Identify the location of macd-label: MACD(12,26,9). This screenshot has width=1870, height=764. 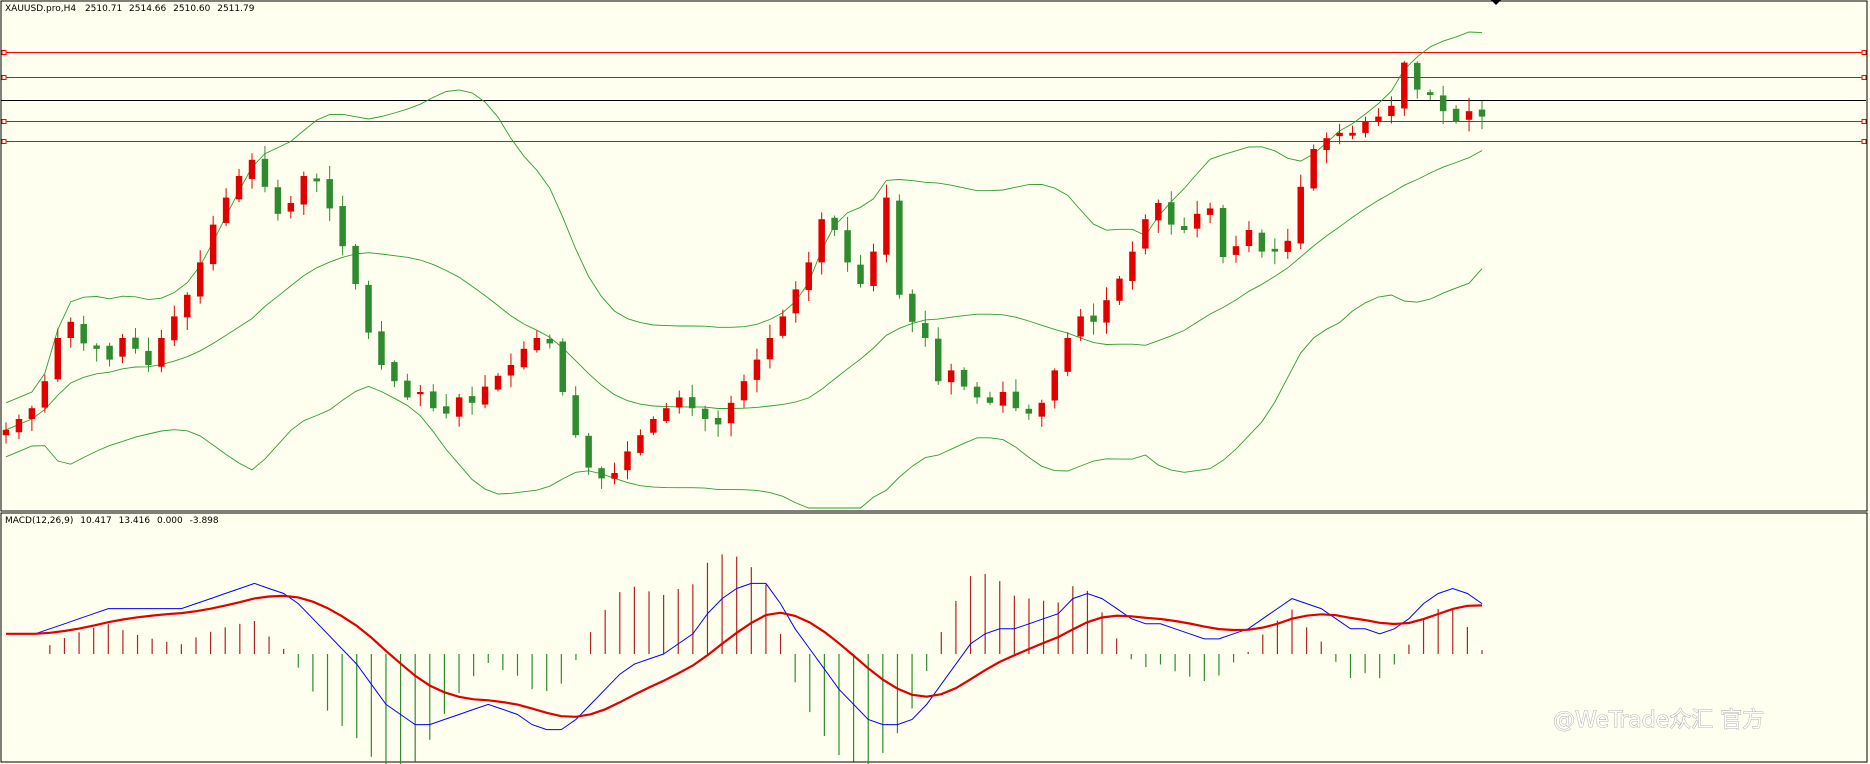
(39, 521).